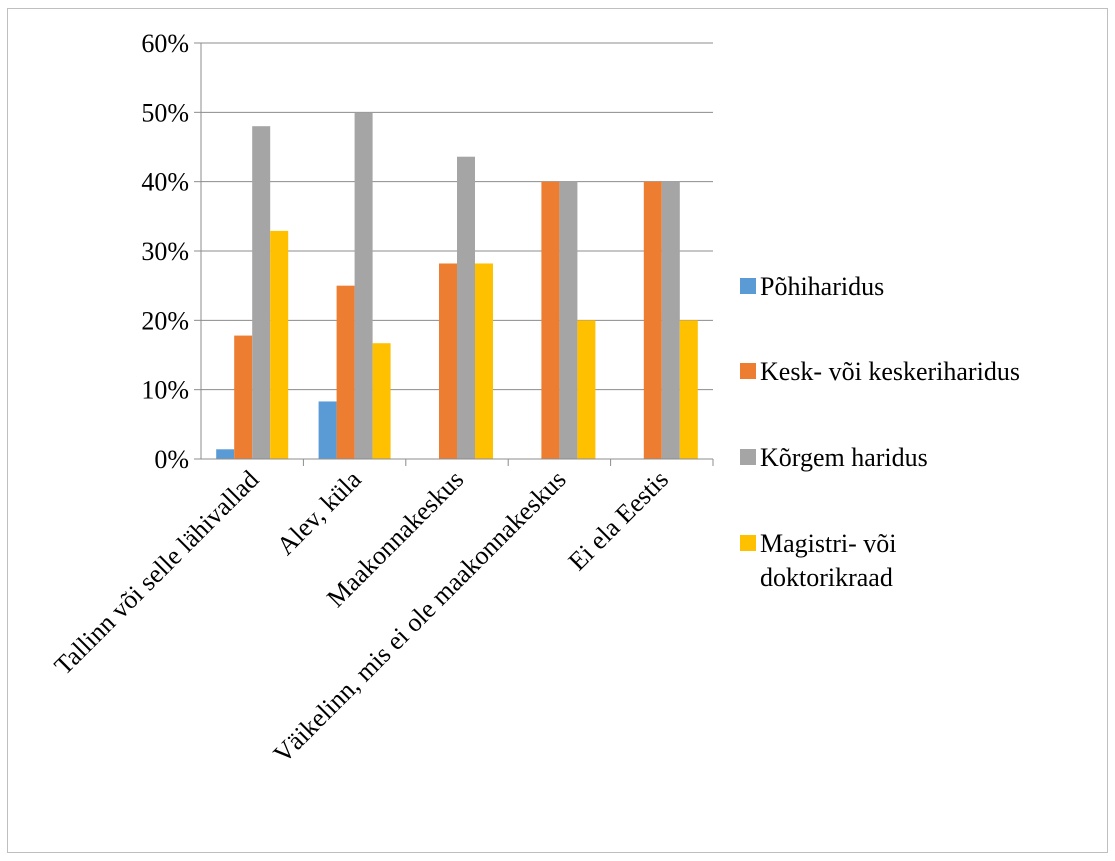  I want to click on legend-label: Kõrgem haridus, so click(844, 457).